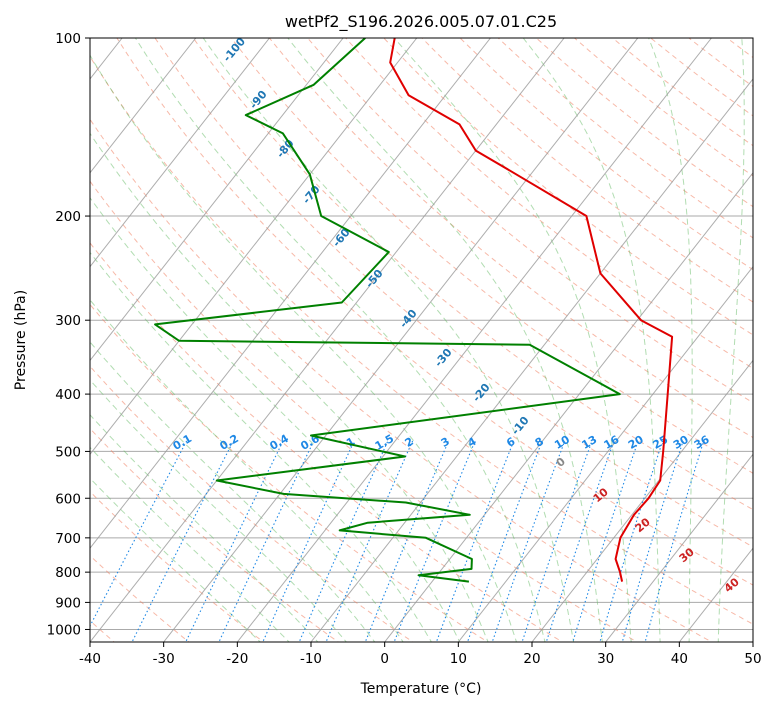  I want to click on y-tick-label: 400, so click(68, 395).